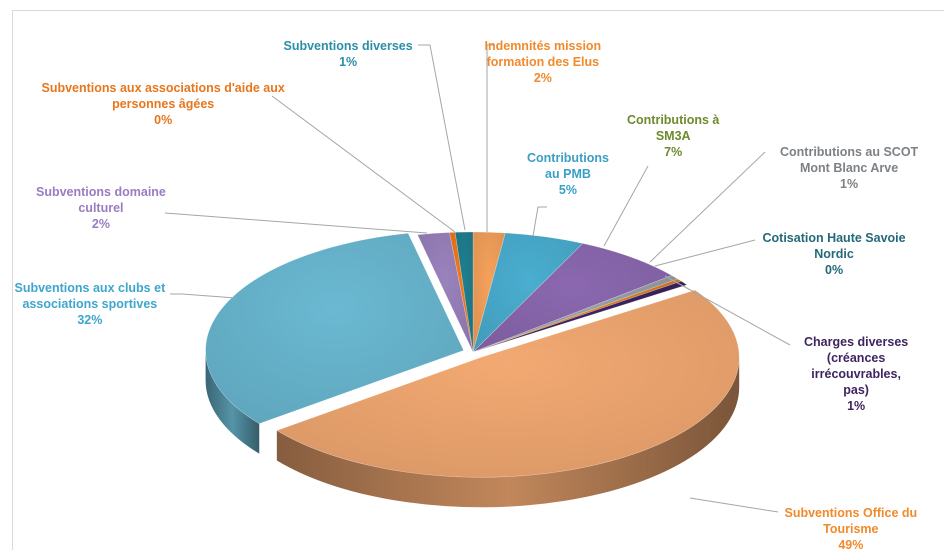  What do you see at coordinates (673, 152) in the screenshot?
I see `slice-percent: 7%` at bounding box center [673, 152].